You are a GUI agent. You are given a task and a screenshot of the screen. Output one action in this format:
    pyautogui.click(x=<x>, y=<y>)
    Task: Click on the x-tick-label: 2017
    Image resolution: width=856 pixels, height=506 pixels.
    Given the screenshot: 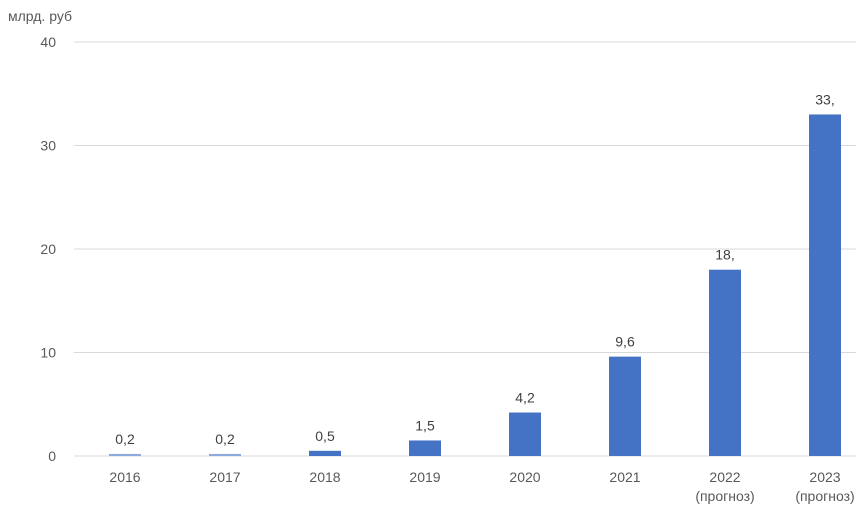 What is the action you would take?
    pyautogui.click(x=224, y=477)
    